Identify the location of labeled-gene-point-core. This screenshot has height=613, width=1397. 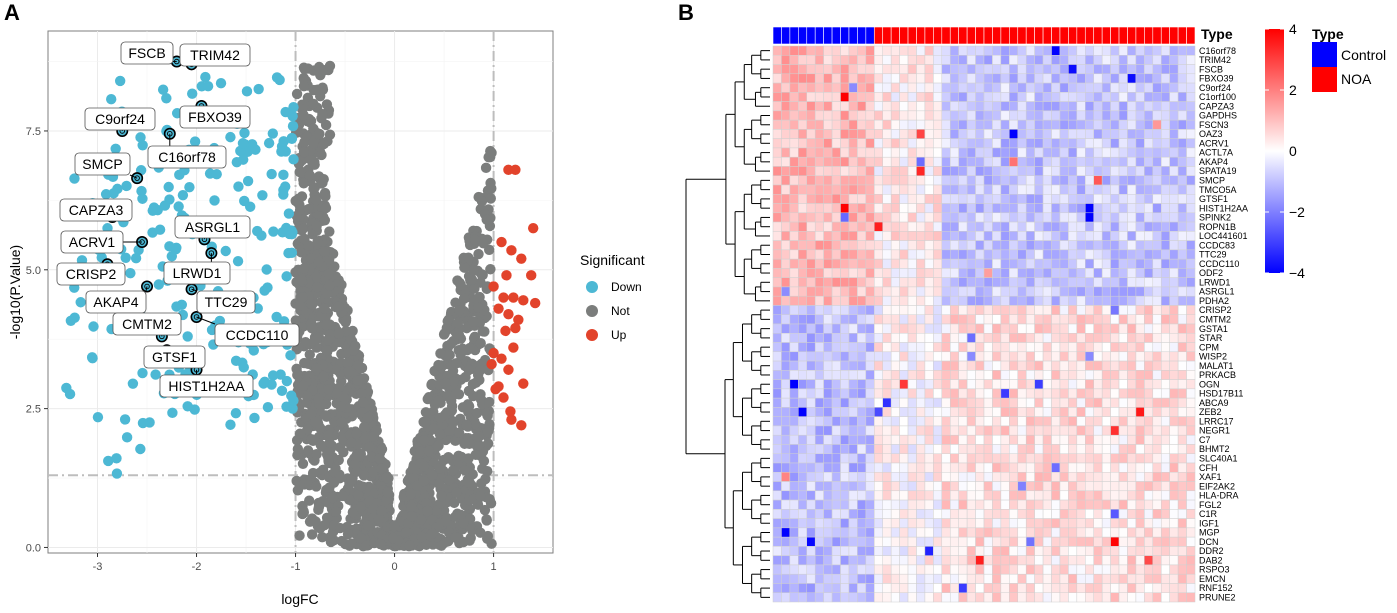
(137, 178).